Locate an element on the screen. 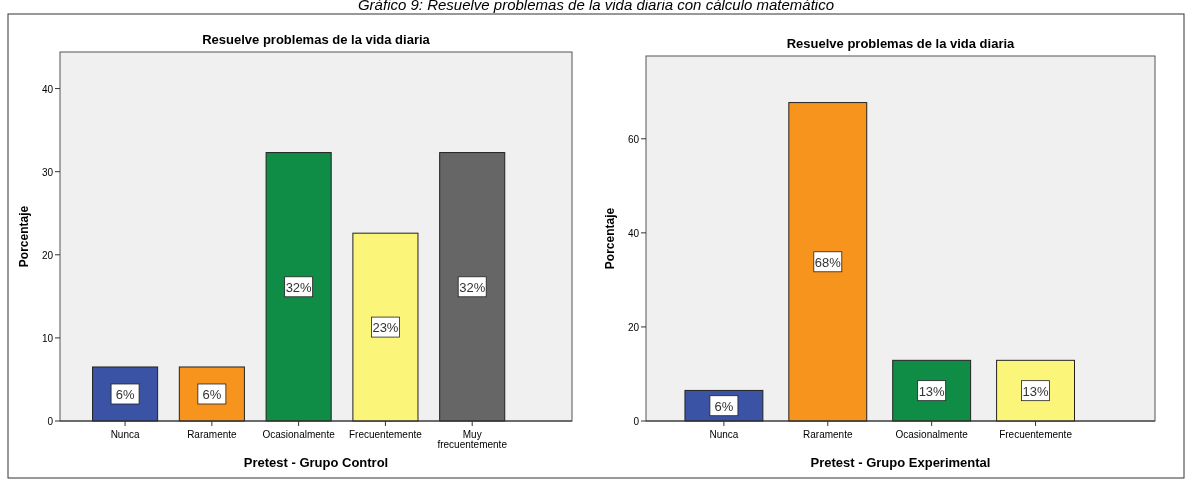  x-axis-title: Pretest - Grupo Experimental is located at coordinates (900, 462).